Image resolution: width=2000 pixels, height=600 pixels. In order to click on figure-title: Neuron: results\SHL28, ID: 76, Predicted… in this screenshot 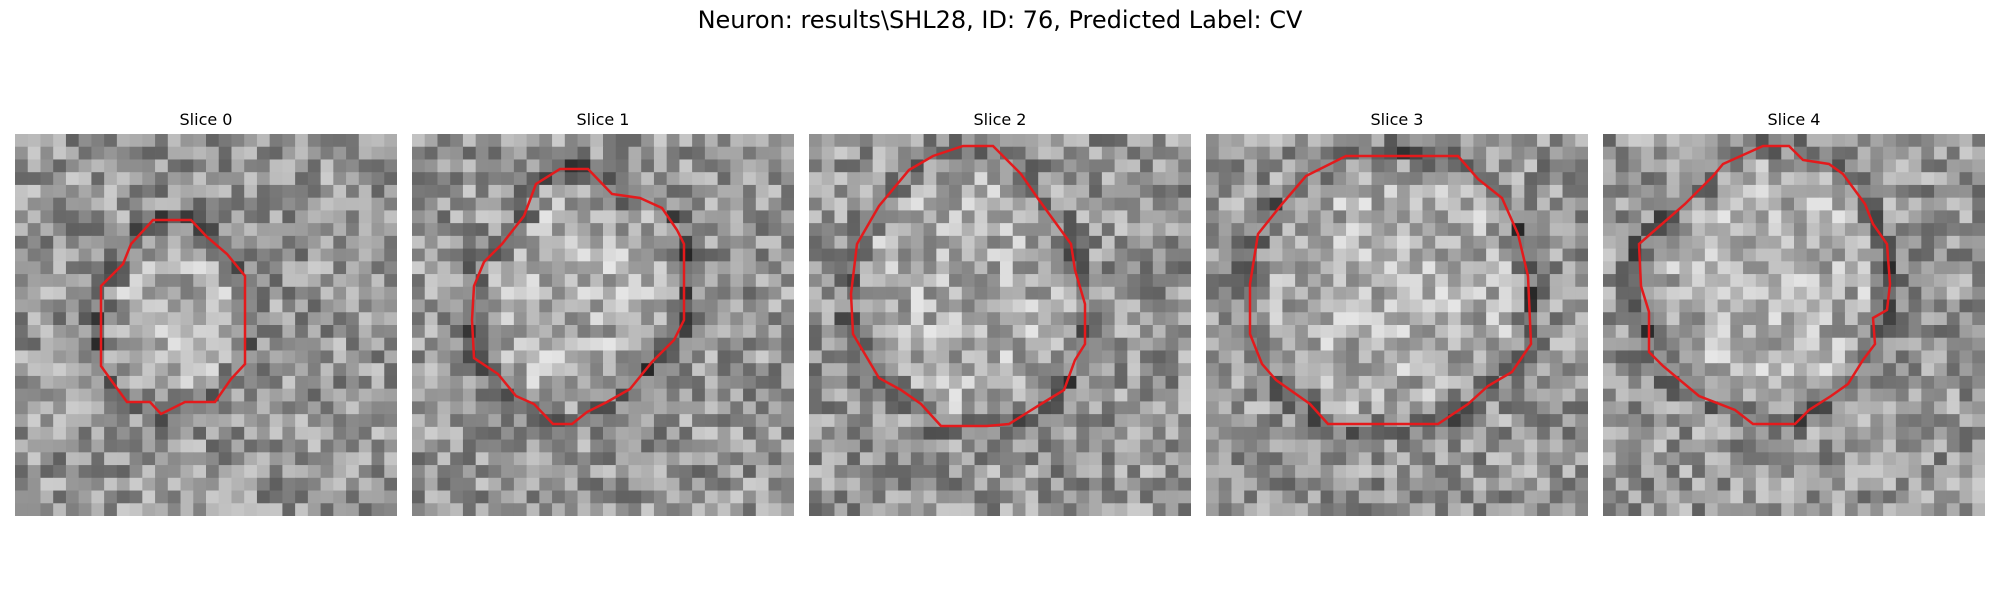, I will do `click(1000, 20)`.